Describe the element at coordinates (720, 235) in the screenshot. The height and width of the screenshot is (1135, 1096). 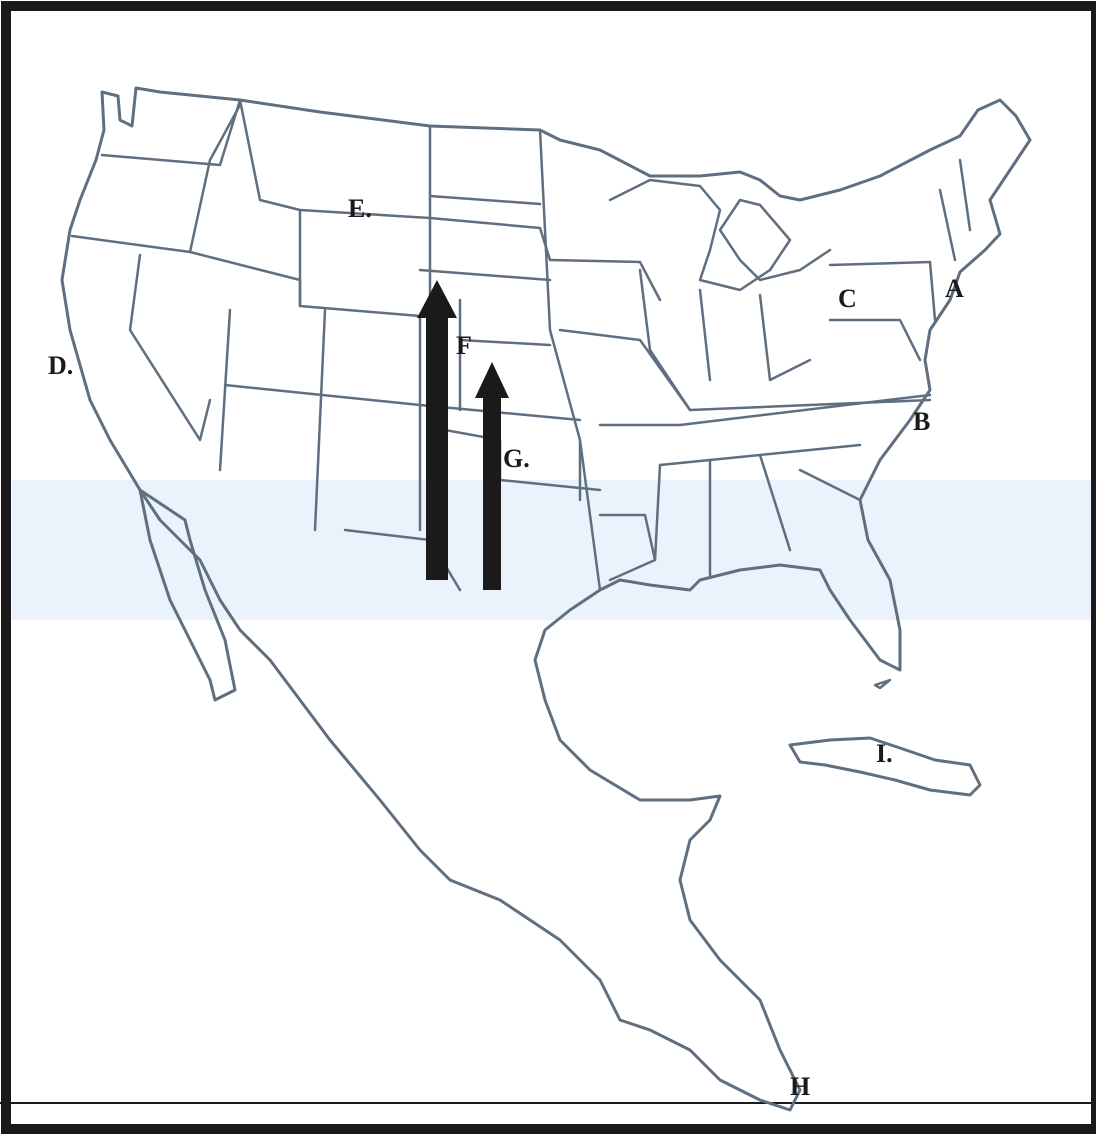
I see `great-lakes` at that location.